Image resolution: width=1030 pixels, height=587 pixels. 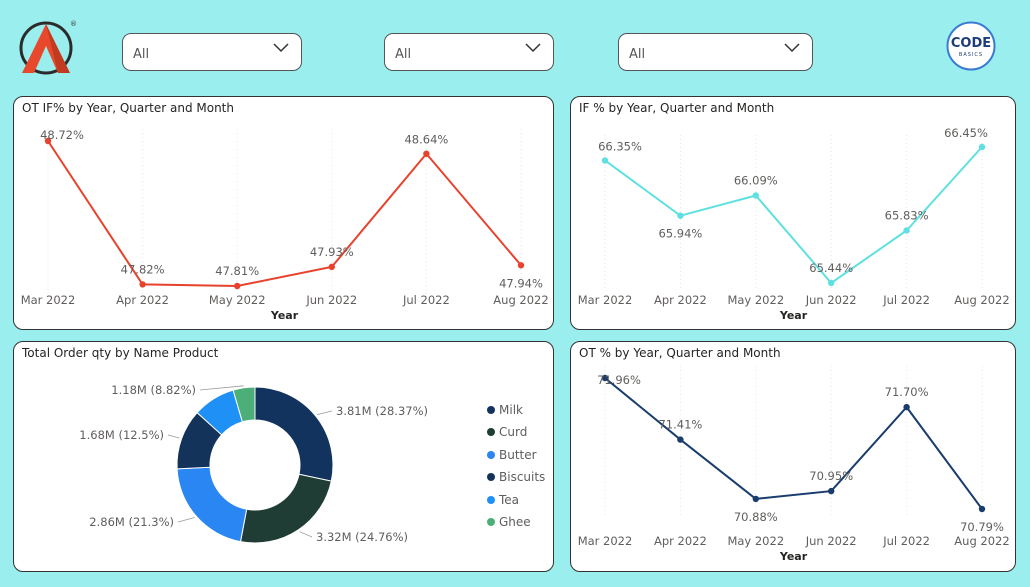 I want to click on legend-label: Ghee, so click(x=515, y=522).